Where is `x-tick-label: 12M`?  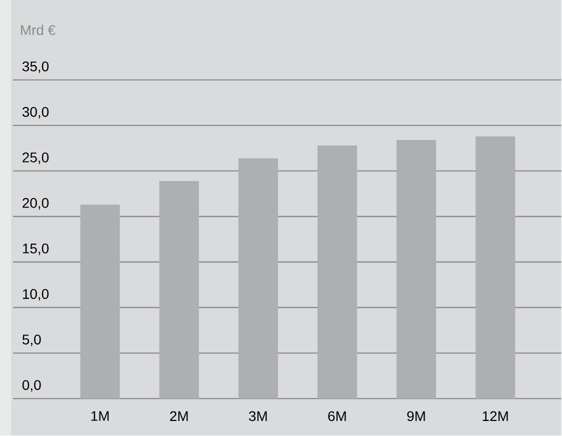
x-tick-label: 12M is located at coordinates (495, 416).